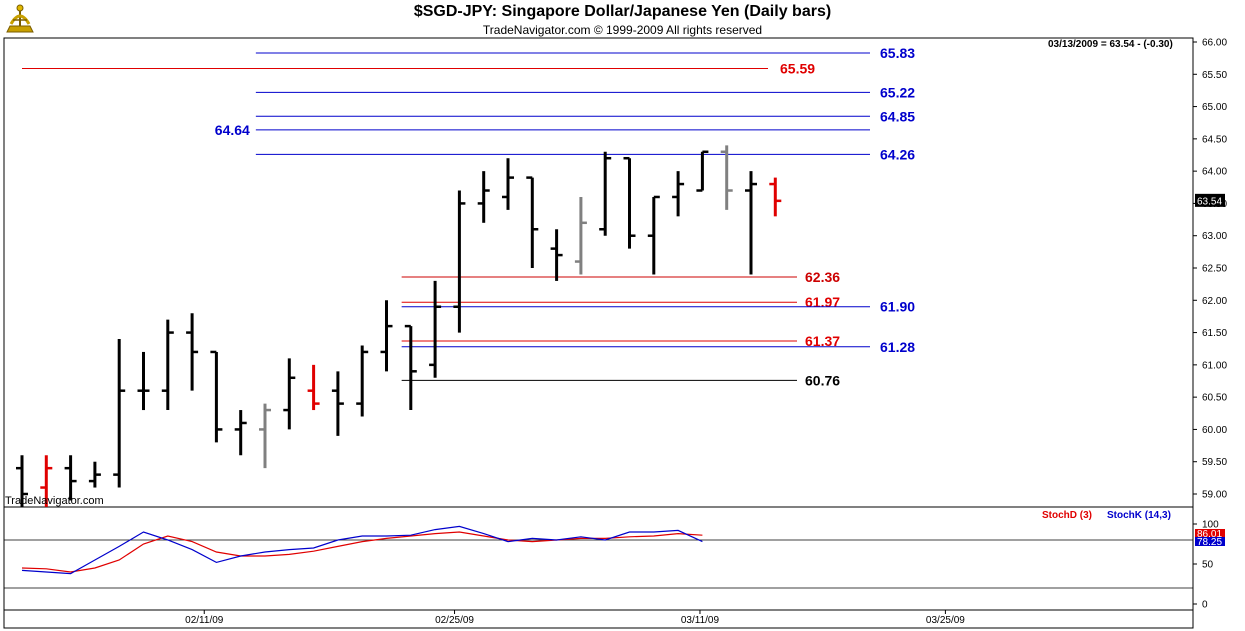 Image resolution: width=1245 pixels, height=631 pixels. Describe the element at coordinates (1214, 301) in the screenshot. I see `price-tick-label: 62.00` at that location.